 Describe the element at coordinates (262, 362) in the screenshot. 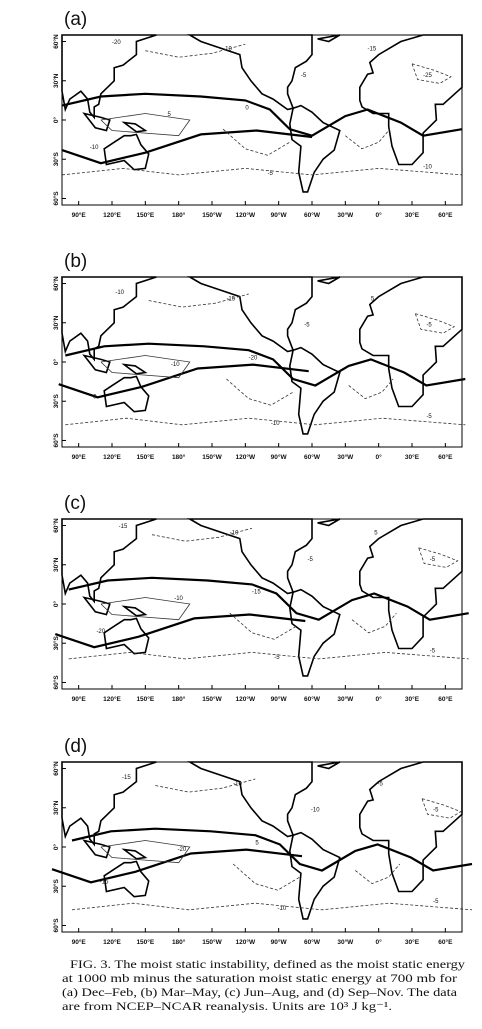

I see `map-panel: -10 -15 5 -5 -10 -20 0 -5 -10 -5` at that location.